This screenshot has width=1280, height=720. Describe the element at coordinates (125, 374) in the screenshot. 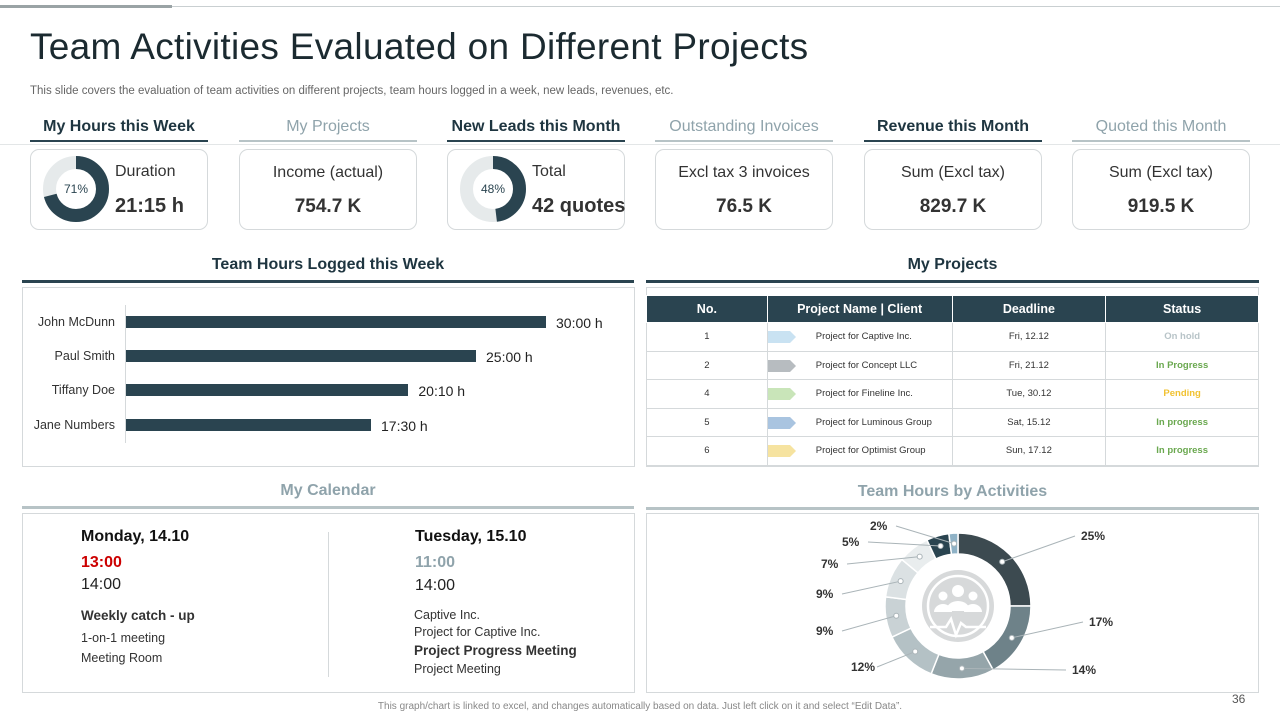

I see `bar-axis` at that location.